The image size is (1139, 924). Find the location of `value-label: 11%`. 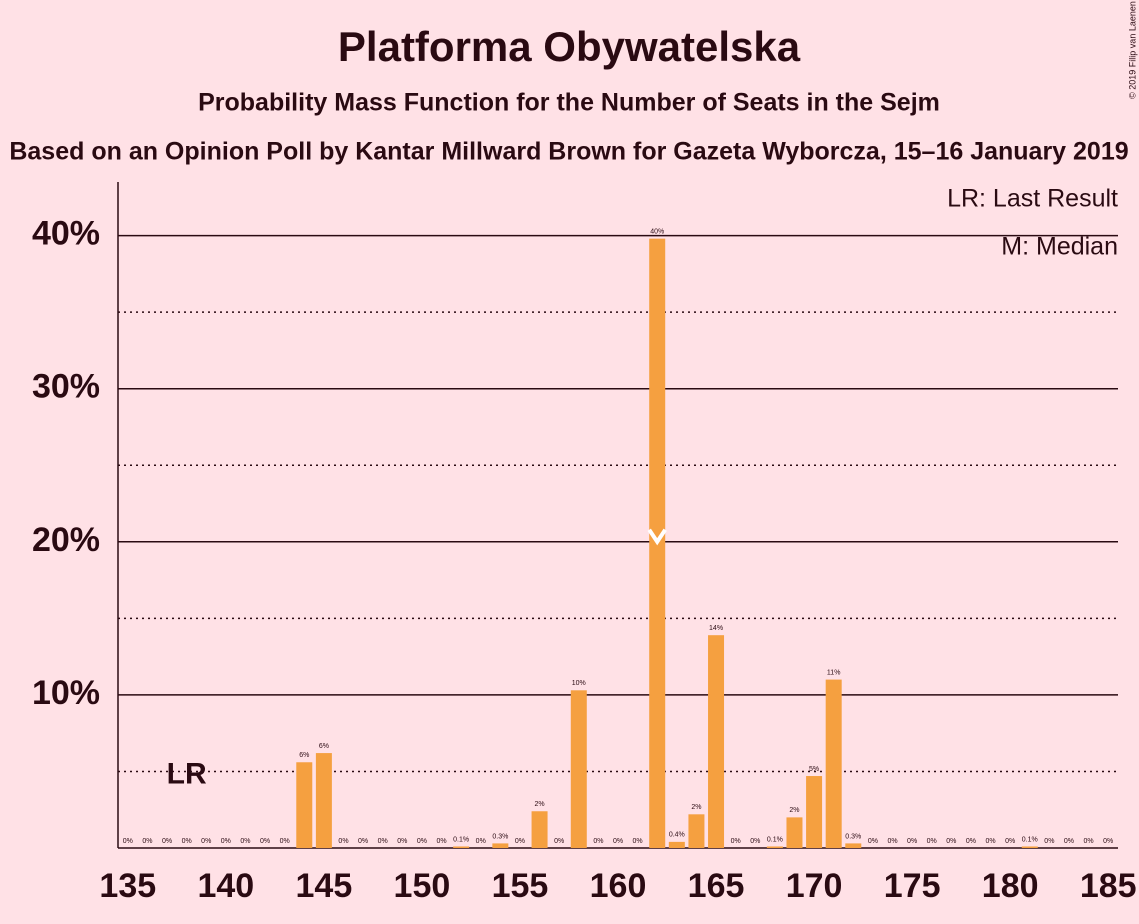

value-label: 11% is located at coordinates (834, 672).